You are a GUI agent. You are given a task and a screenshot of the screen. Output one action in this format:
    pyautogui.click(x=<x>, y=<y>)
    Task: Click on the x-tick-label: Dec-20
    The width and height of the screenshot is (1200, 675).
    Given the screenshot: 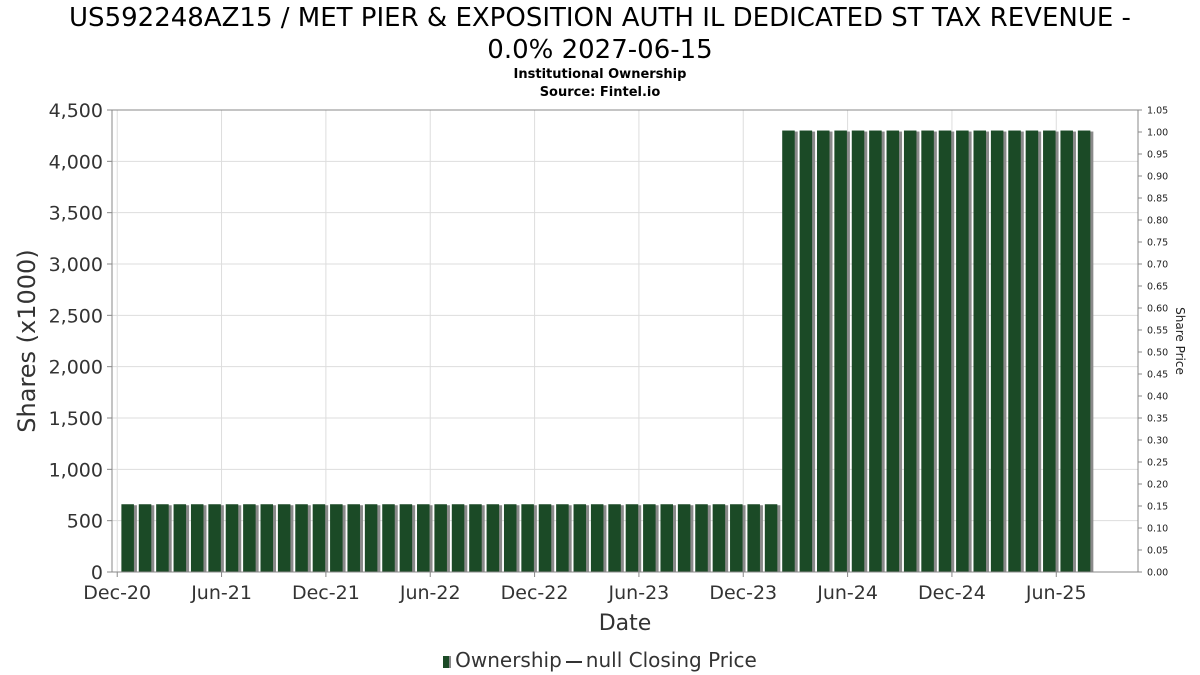 What is the action you would take?
    pyautogui.click(x=117, y=593)
    